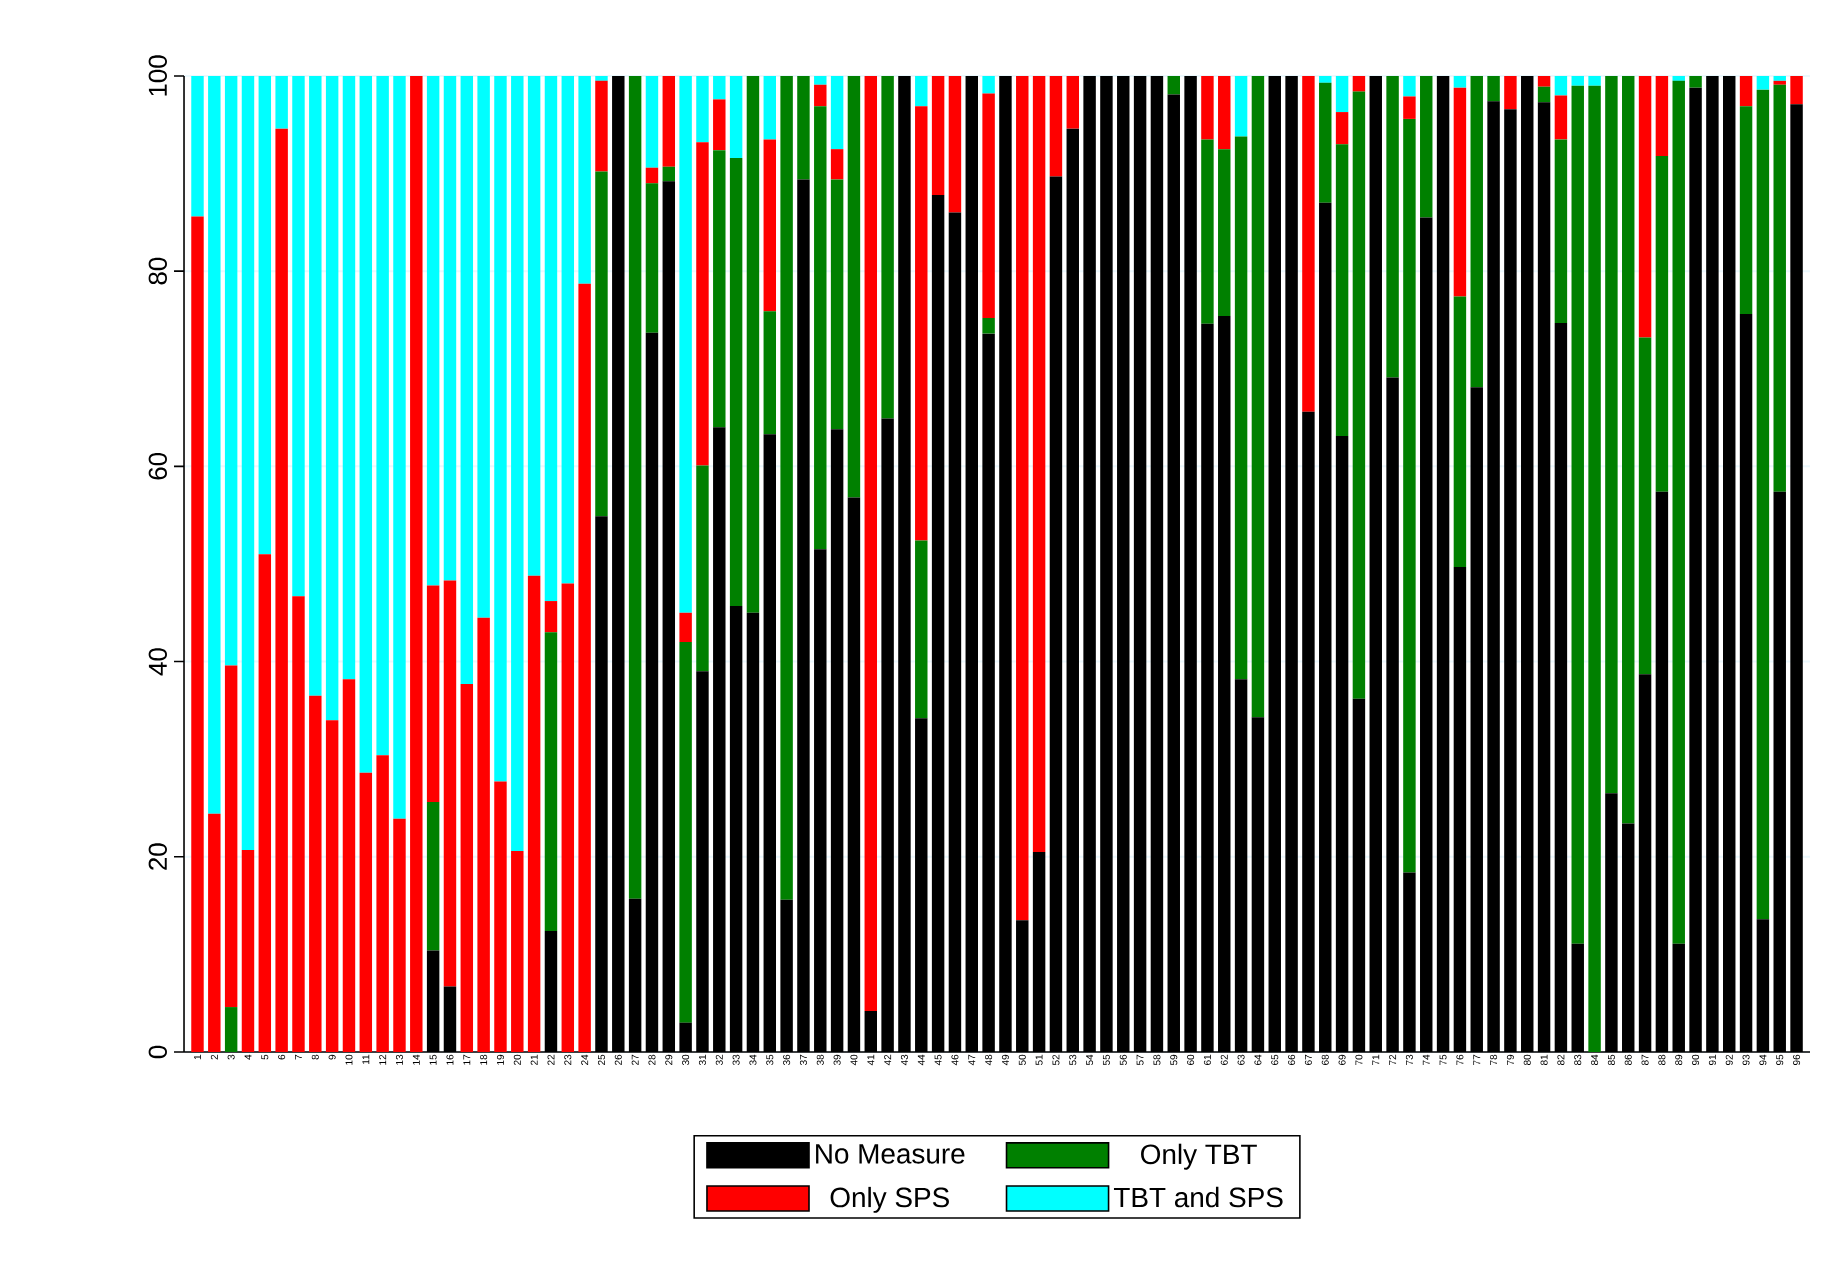 This screenshot has width=1822, height=1284. Describe the element at coordinates (157, 856) in the screenshot. I see `y-tick-label: 20` at that location.